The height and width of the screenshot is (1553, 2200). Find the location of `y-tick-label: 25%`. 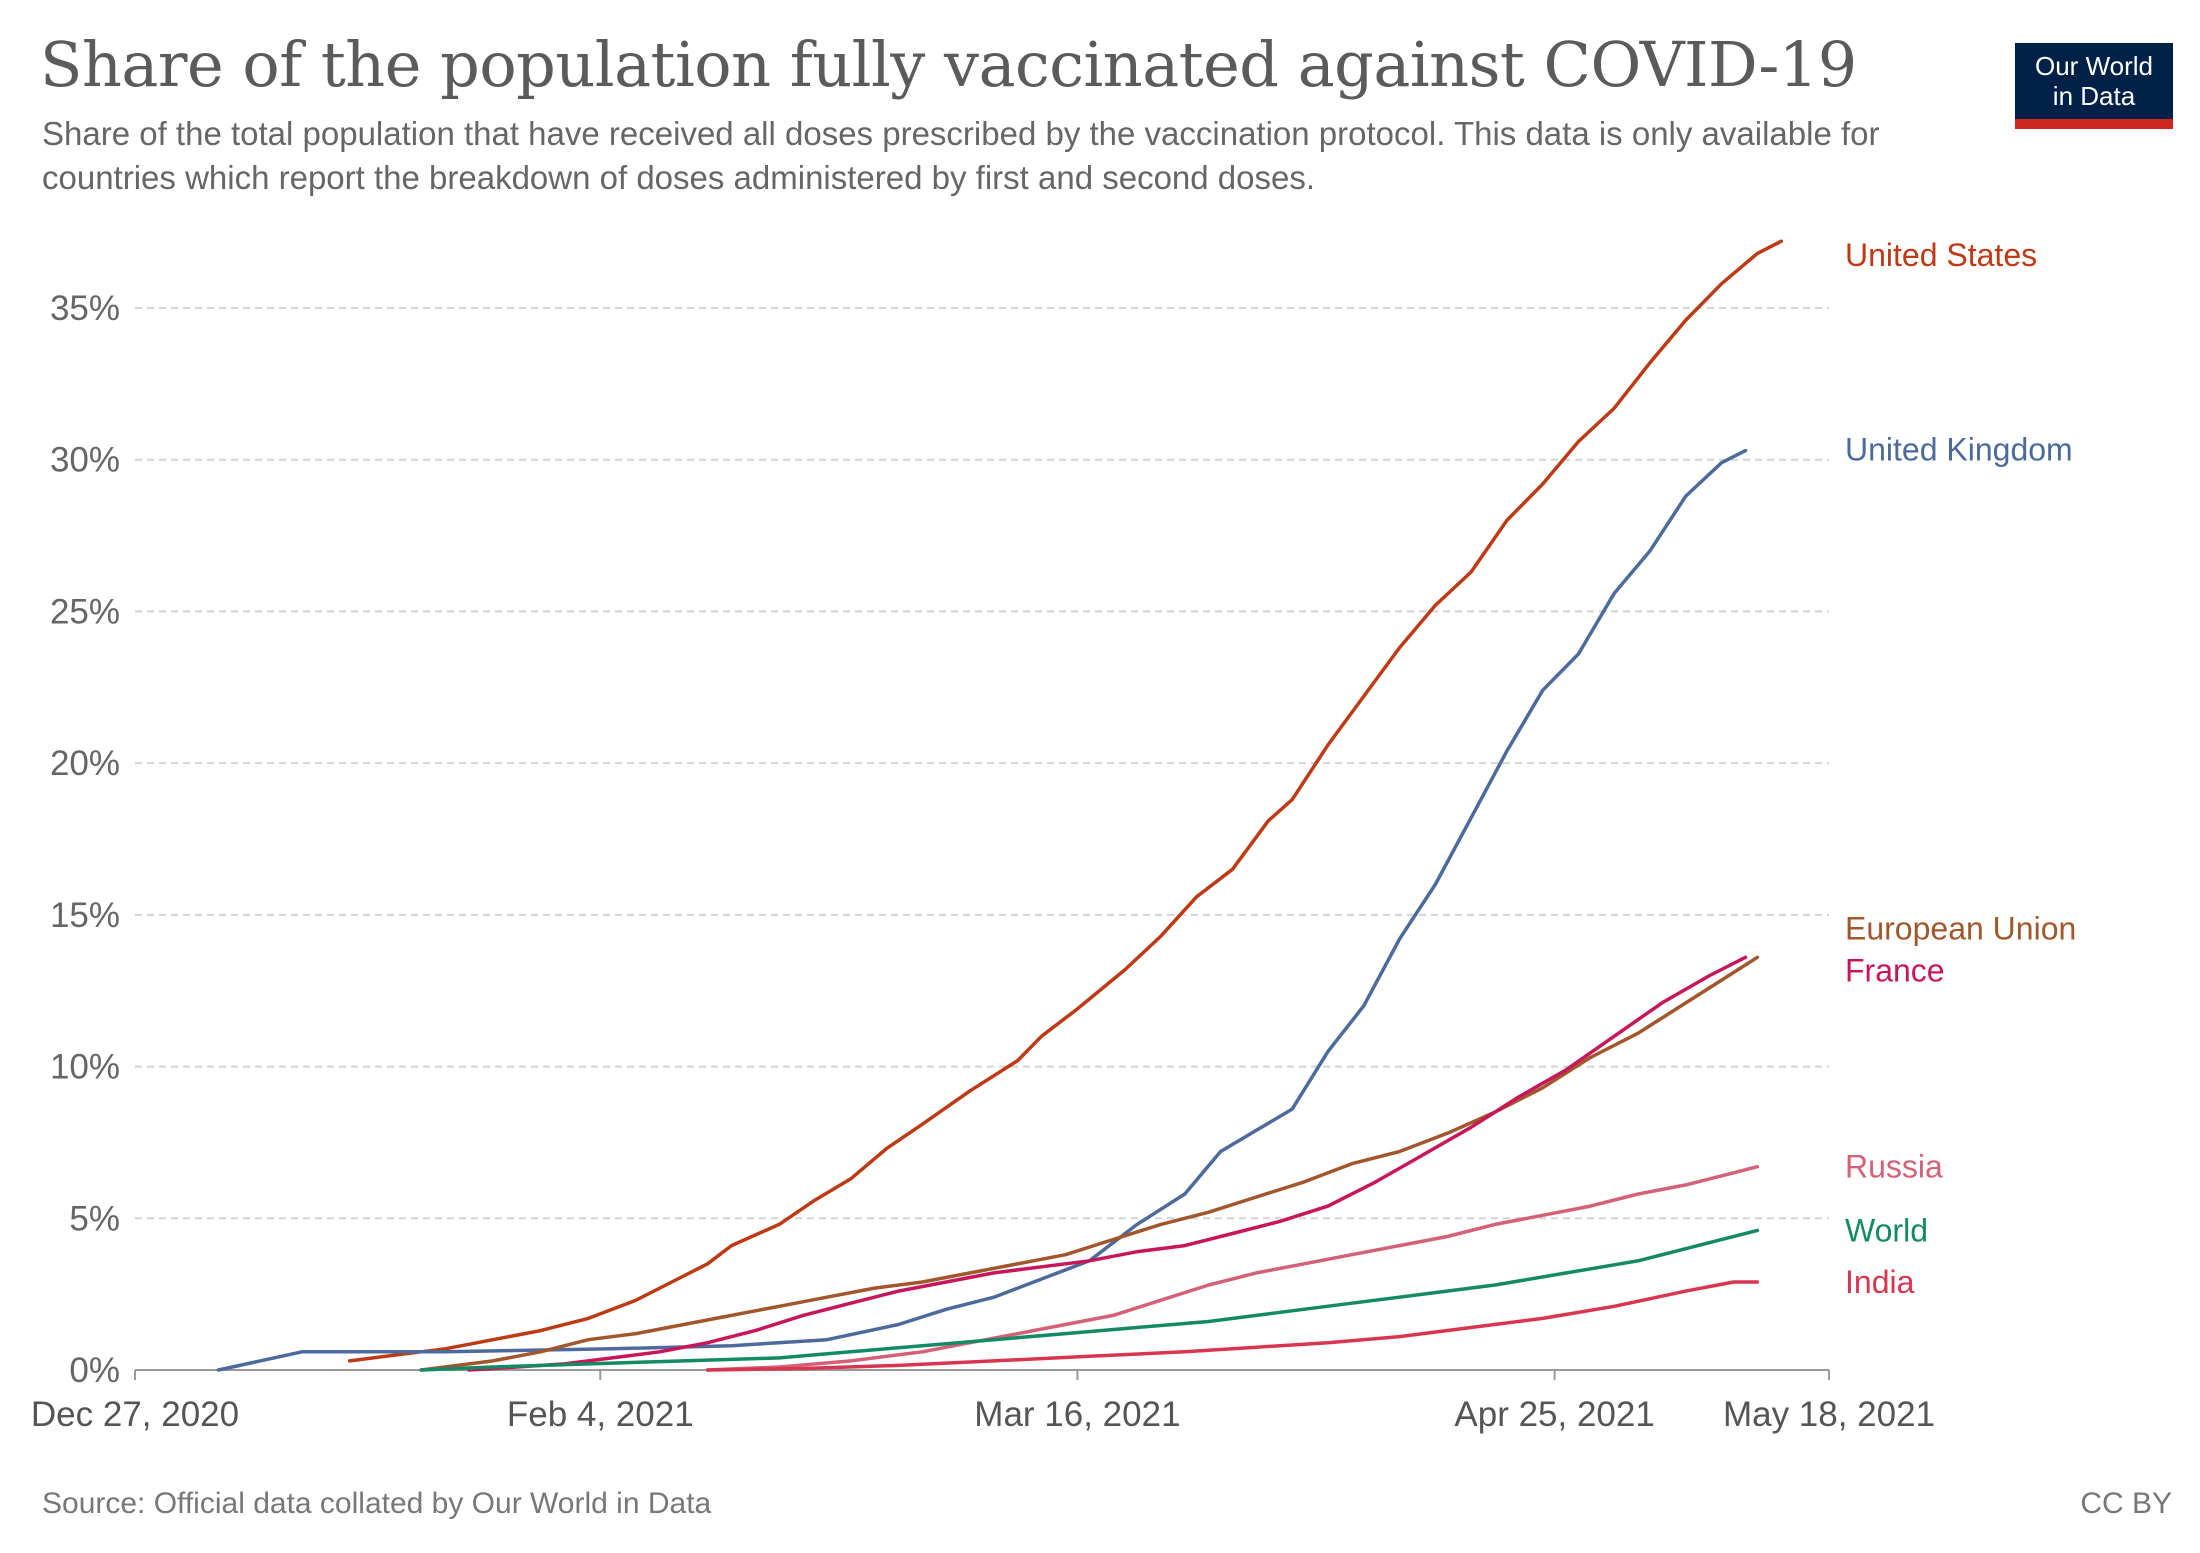

y-tick-label: 25% is located at coordinates (85, 611).